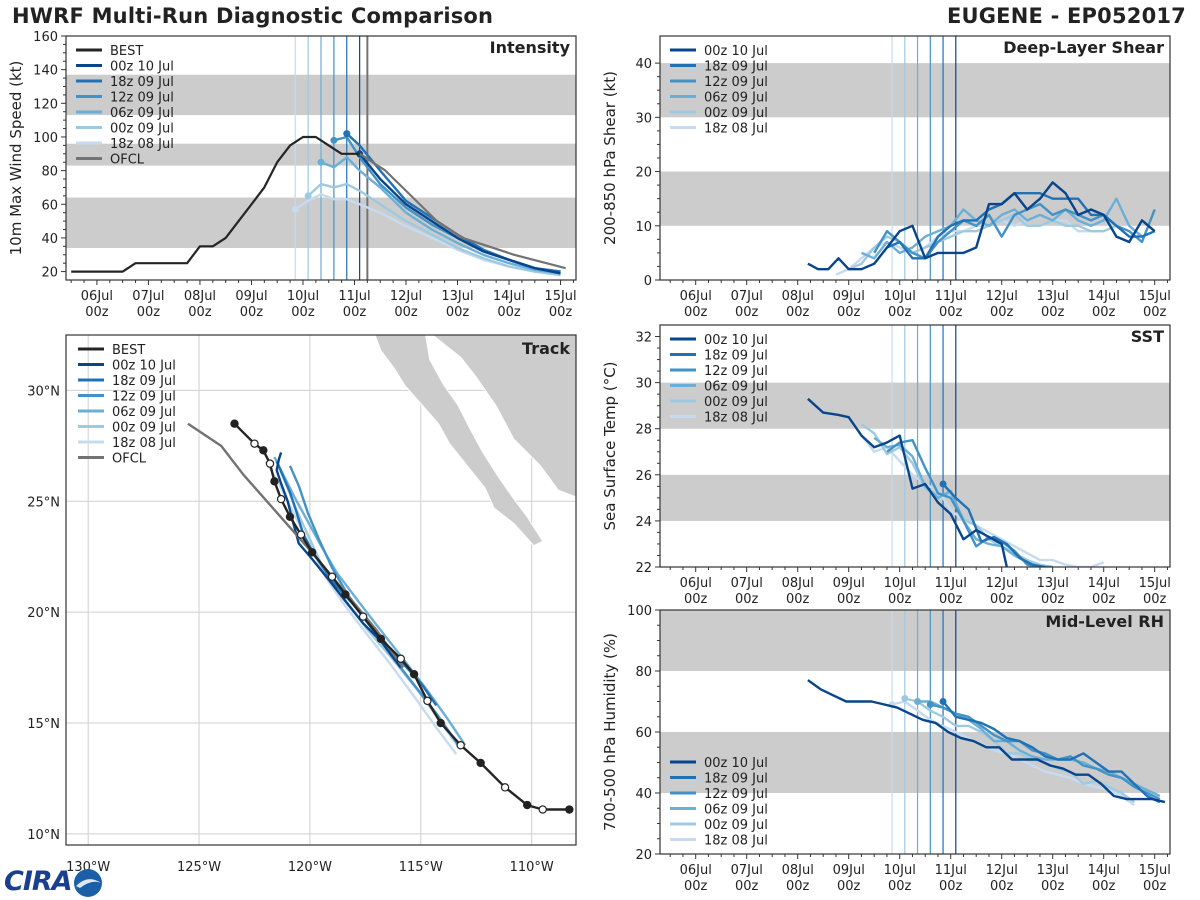  What do you see at coordinates (1045, 752) in the screenshot?
I see `rh-series-12z-09-jul` at bounding box center [1045, 752].